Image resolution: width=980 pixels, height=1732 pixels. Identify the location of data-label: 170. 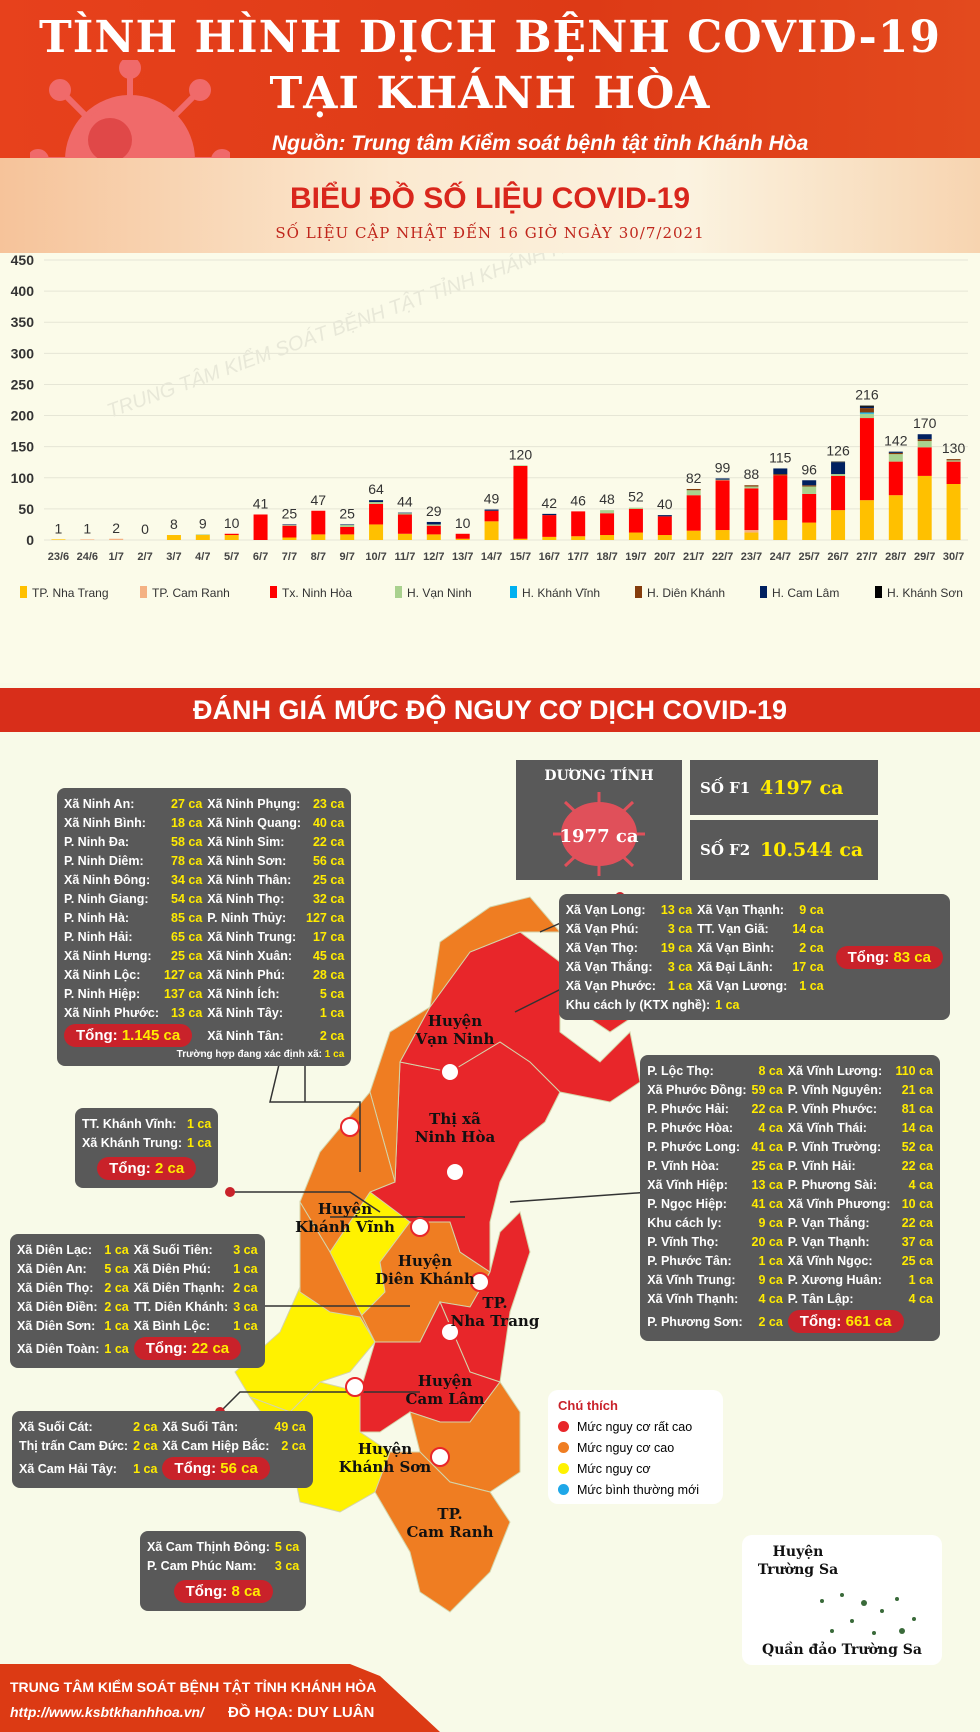
(925, 423).